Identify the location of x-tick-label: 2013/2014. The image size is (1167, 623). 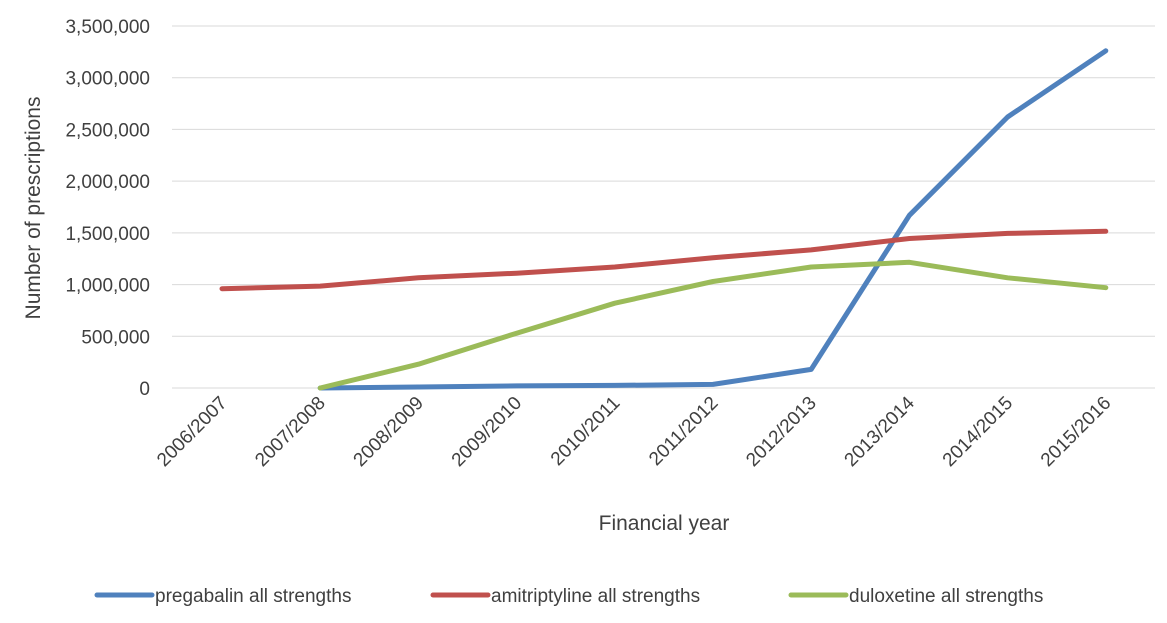
(880, 431).